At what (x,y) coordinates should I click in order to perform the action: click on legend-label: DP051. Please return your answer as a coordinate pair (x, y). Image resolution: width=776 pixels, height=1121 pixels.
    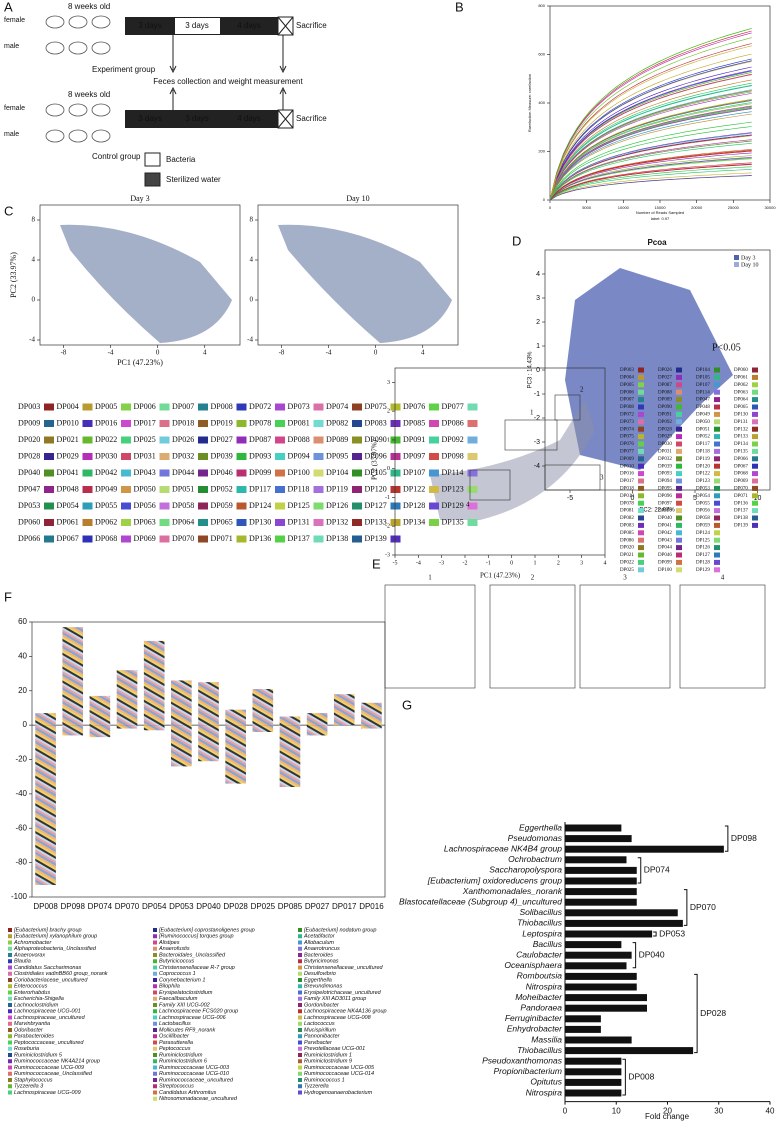
    Looking at the image, I should click on (183, 488).